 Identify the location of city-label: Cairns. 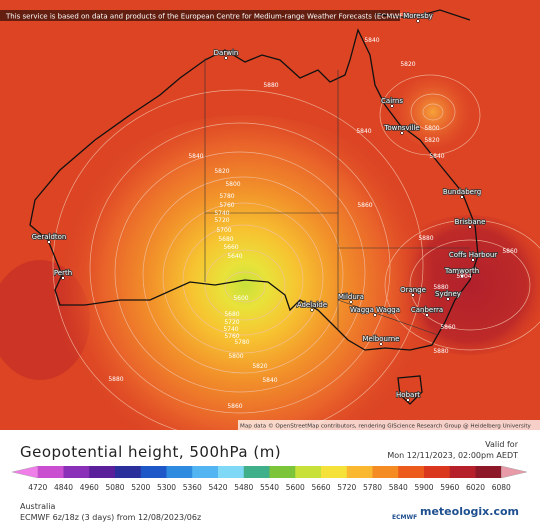
(392, 101).